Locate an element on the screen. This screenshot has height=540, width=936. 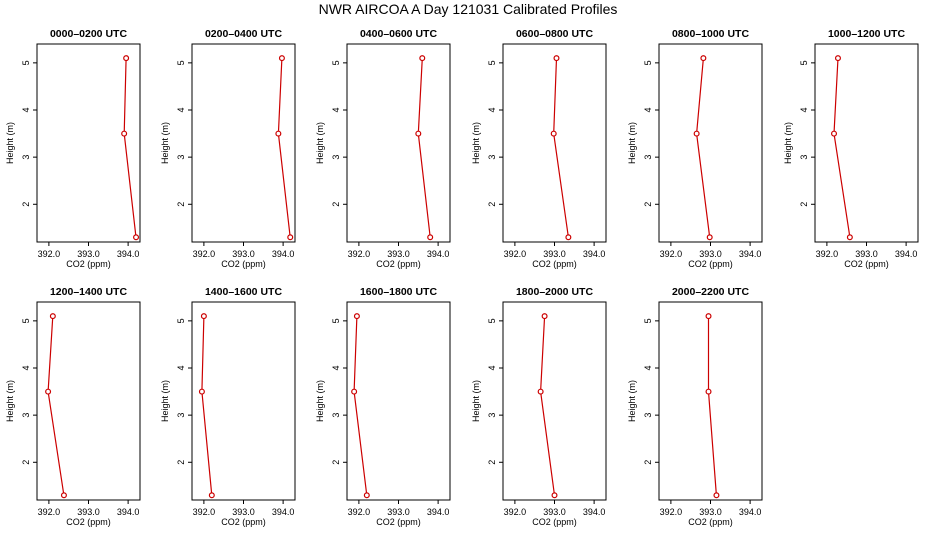
panel-title: 1600–1800 UTC is located at coordinates (398, 292).